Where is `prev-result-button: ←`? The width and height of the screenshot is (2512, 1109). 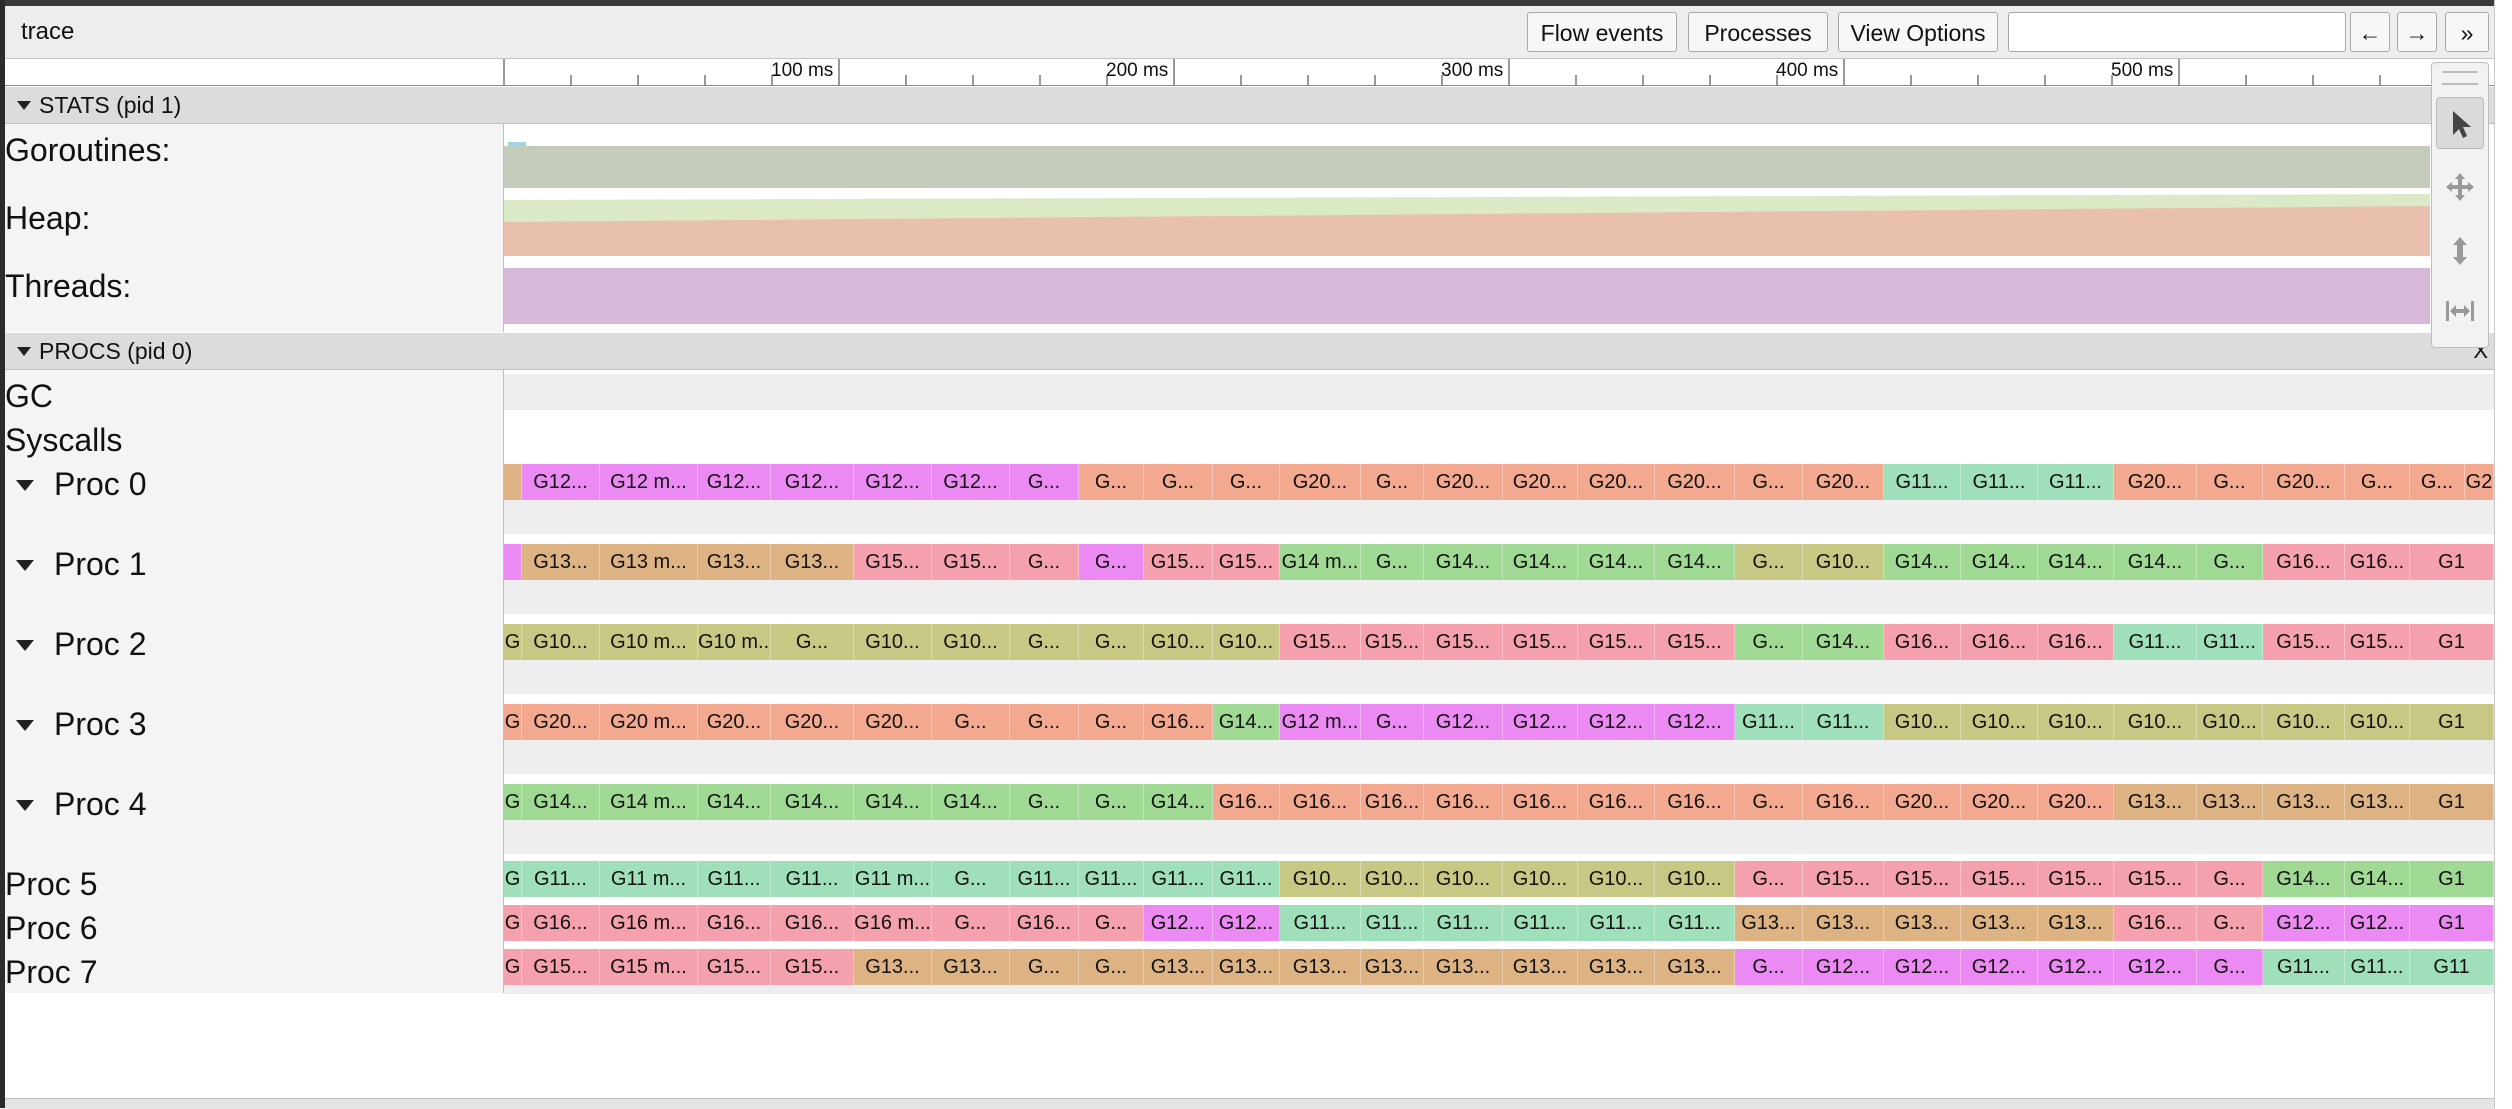 prev-result-button: ← is located at coordinates (2370, 32).